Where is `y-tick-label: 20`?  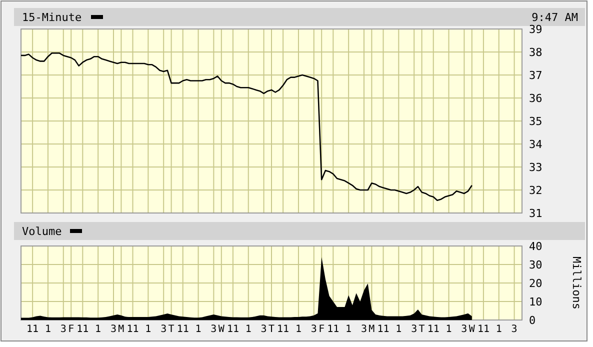
y-tick-label: 20 is located at coordinates (535, 283).